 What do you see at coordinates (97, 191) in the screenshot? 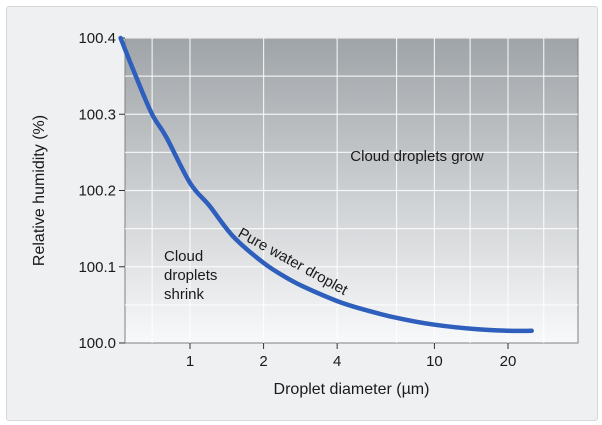
I see `y-tick-label: 100.2` at bounding box center [97, 191].